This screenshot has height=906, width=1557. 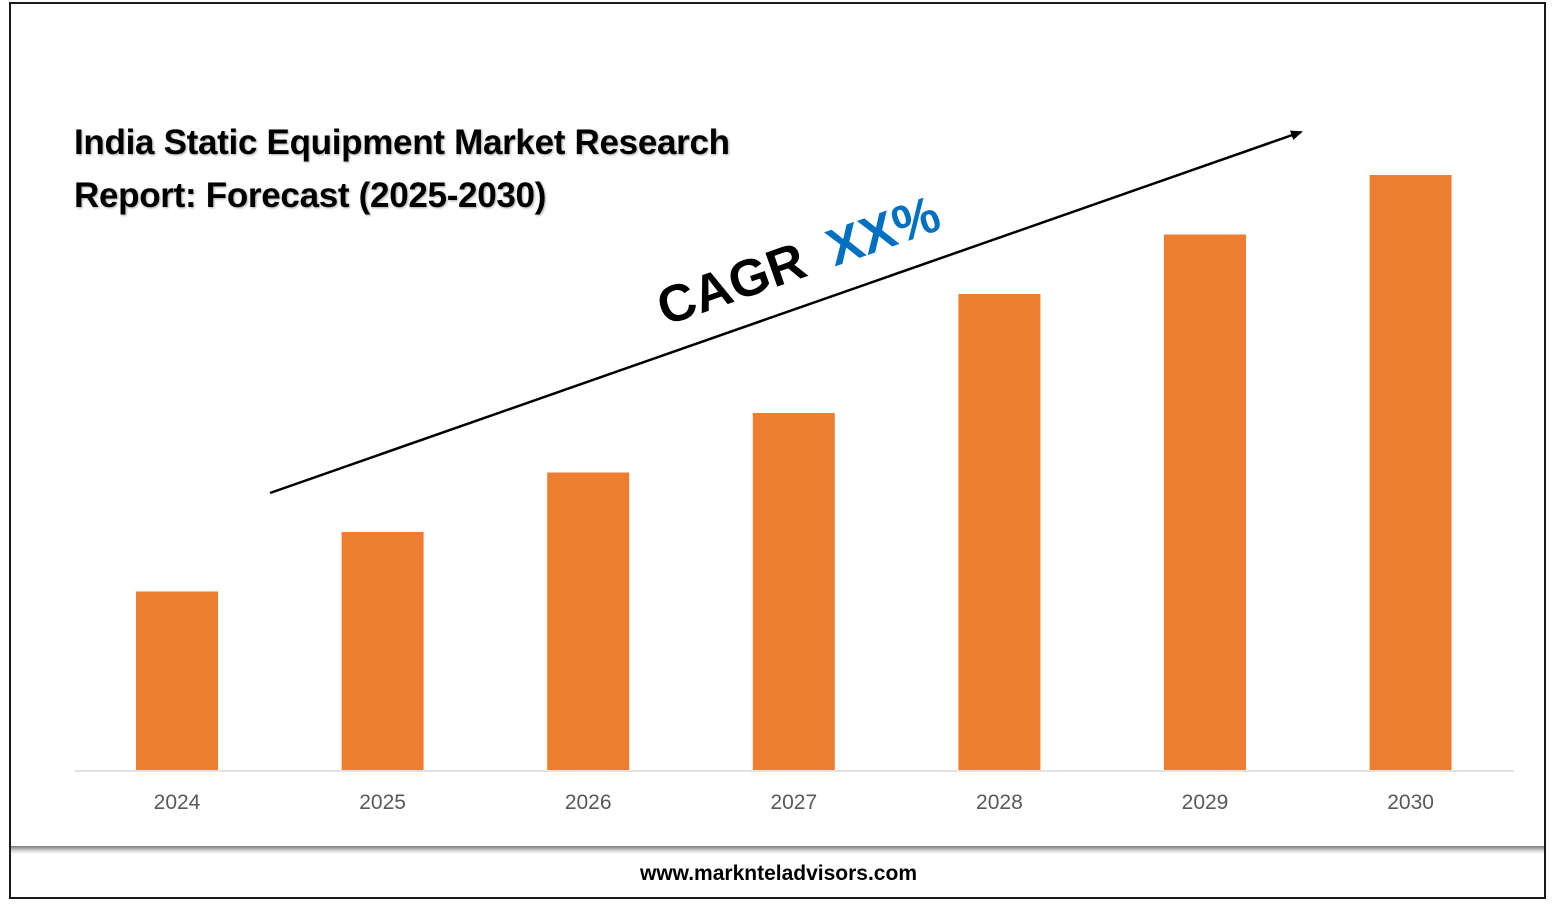 What do you see at coordinates (999, 802) in the screenshot?
I see `x-tick-label-2028: 2028` at bounding box center [999, 802].